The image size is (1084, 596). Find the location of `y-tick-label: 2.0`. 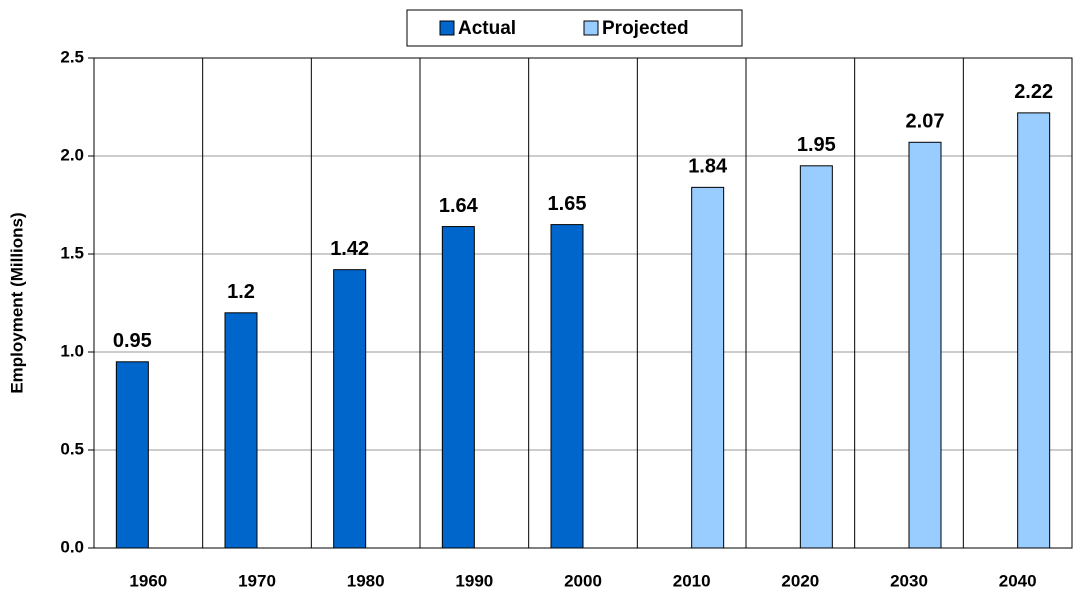

y-tick-label: 2.0 is located at coordinates (72, 154).